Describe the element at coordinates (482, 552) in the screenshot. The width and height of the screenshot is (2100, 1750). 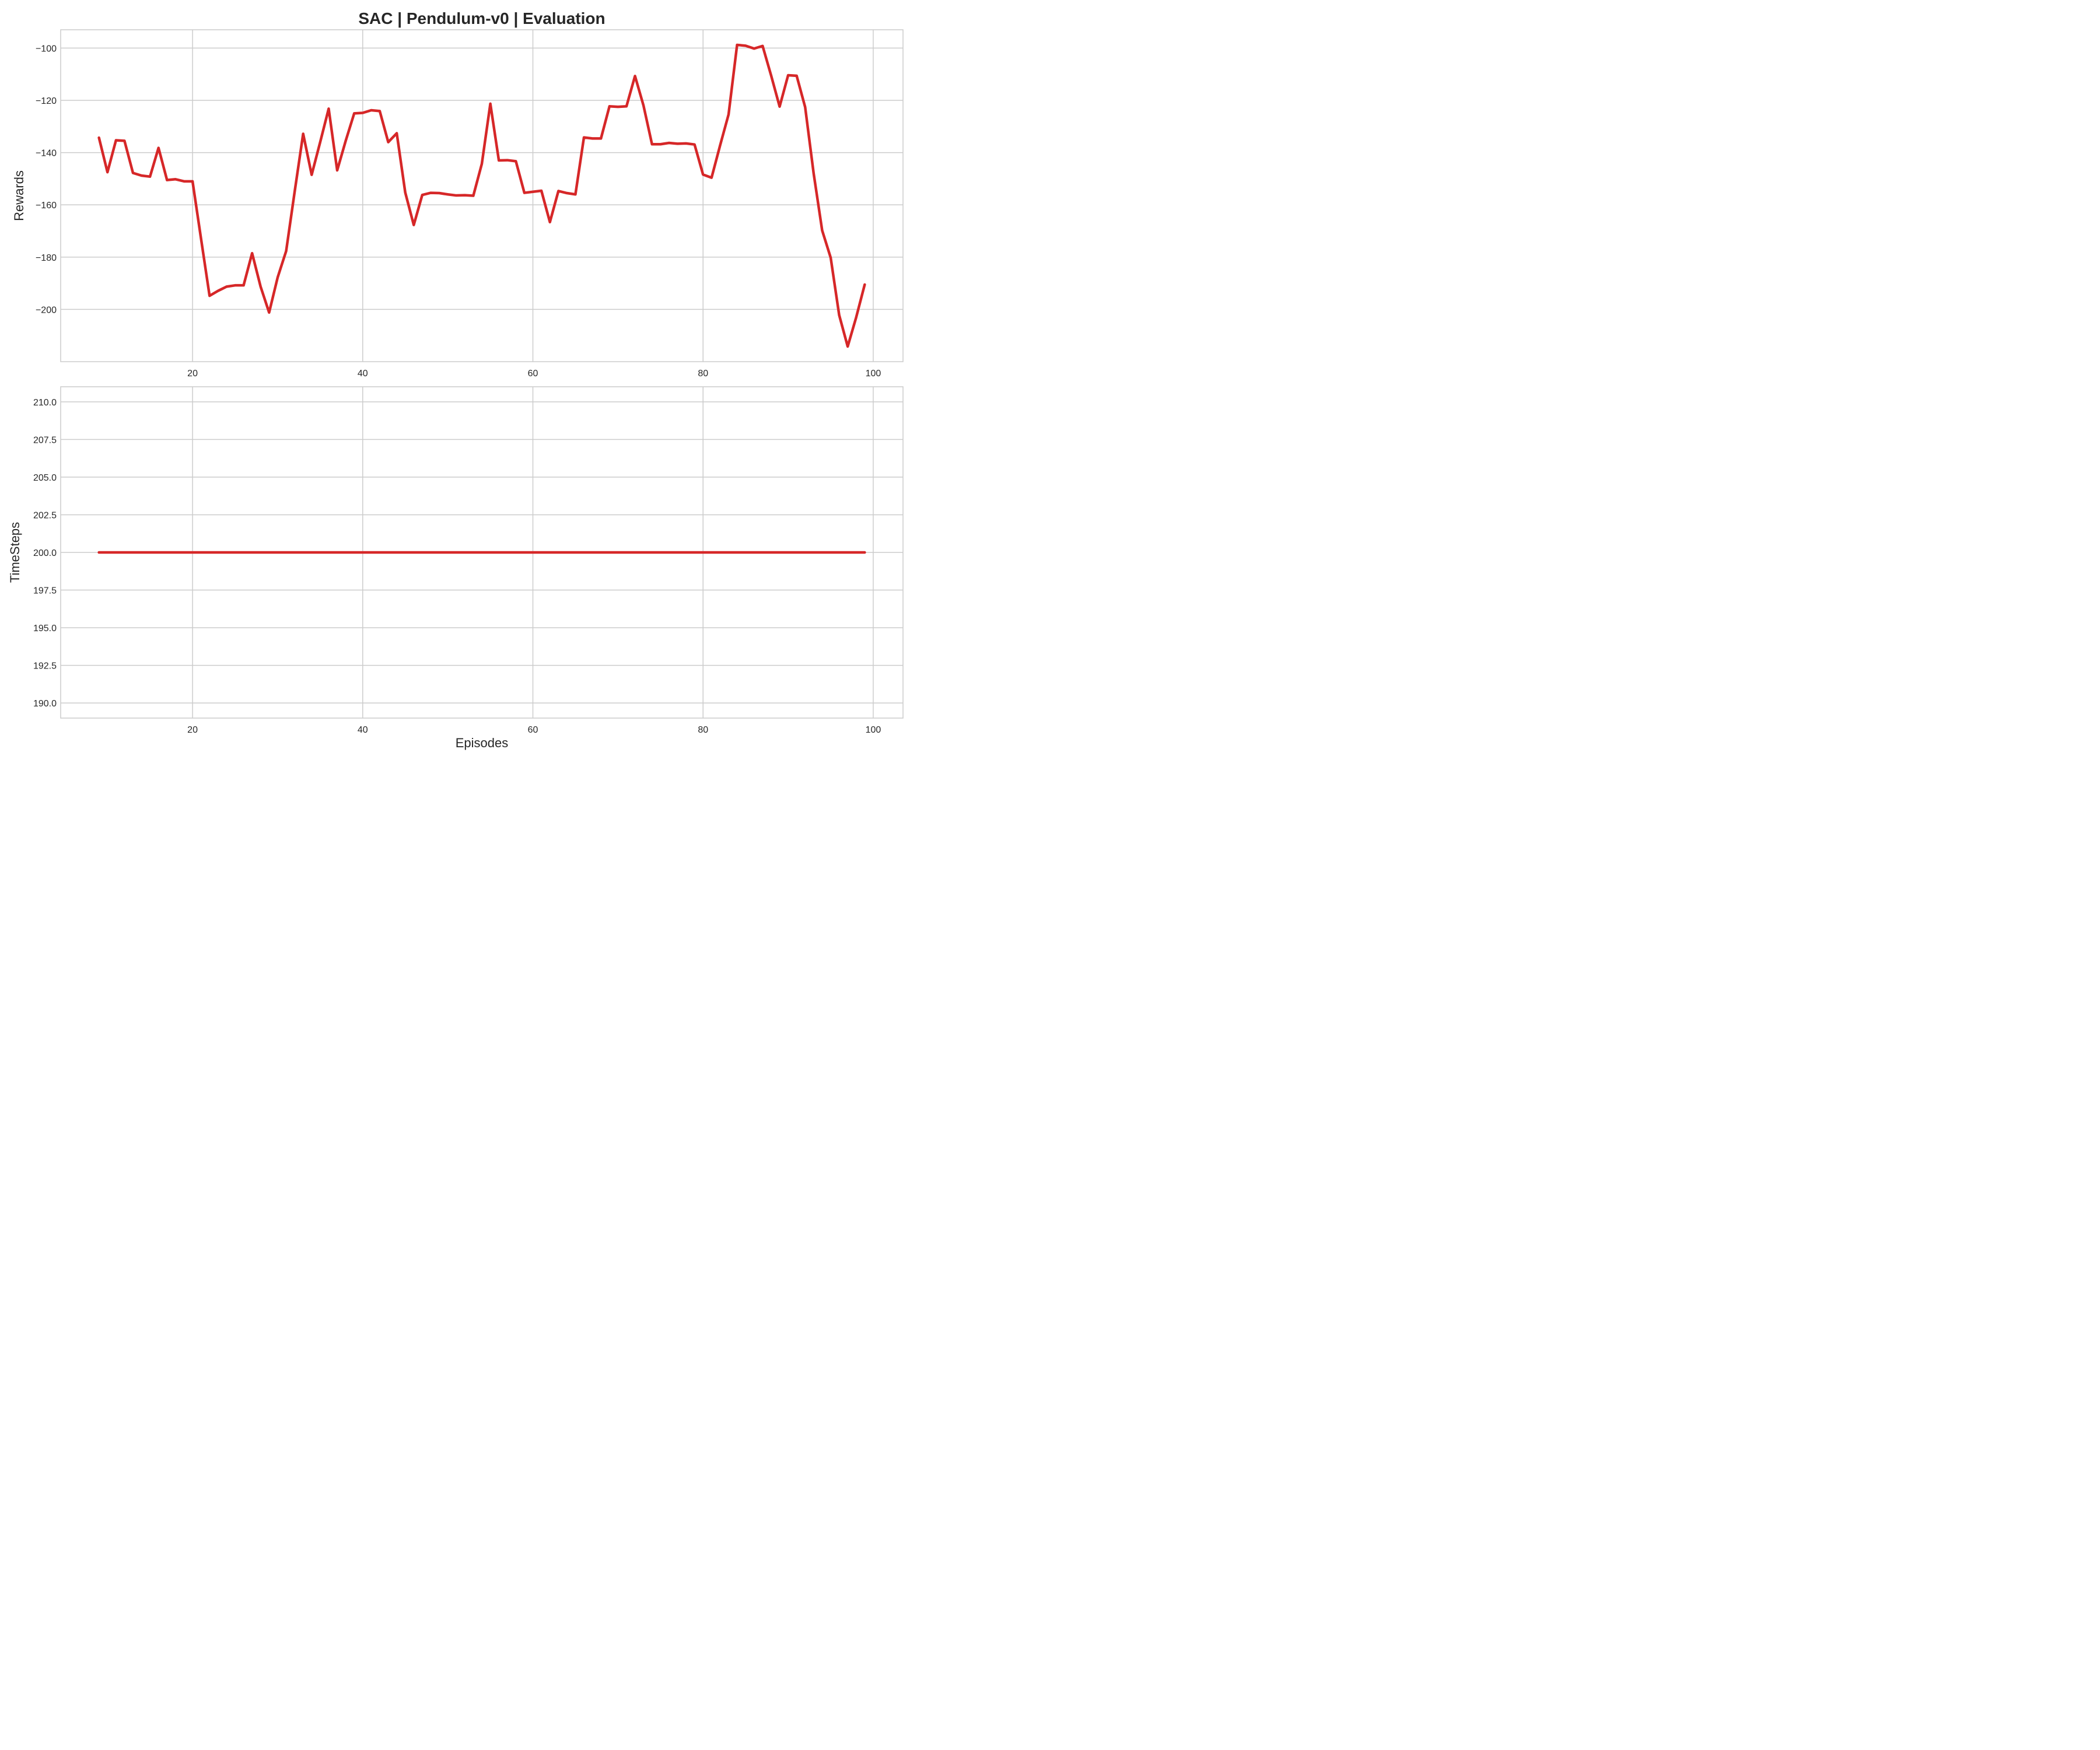
I see `timesteps-plot-frame` at that location.